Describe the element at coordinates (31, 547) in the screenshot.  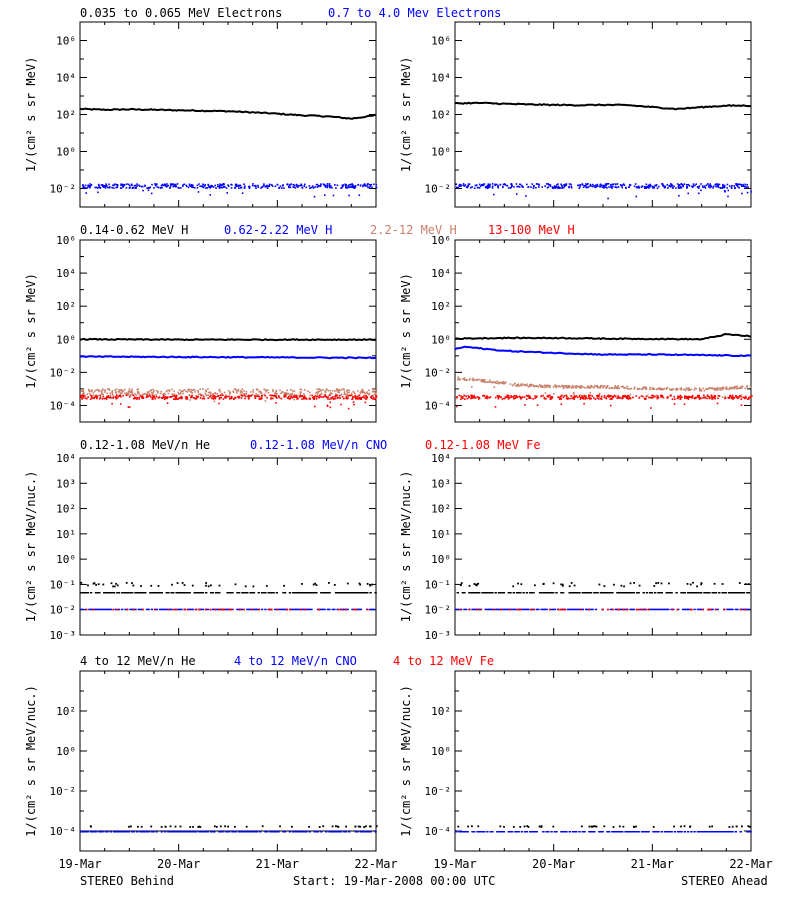
I see `y-axis-label: 1/(cm² s sr MeV/nuc.)` at that location.